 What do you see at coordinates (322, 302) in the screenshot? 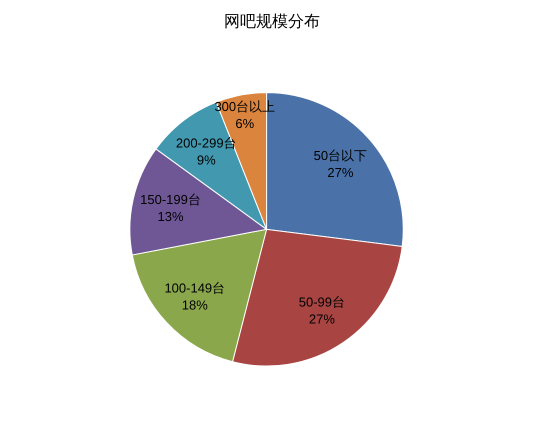
I see `slice-label: 50-99台` at bounding box center [322, 302].